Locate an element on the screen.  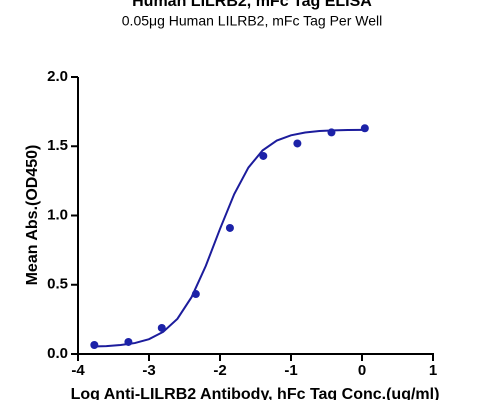
x-tick-label: -1 is located at coordinates (290, 370).